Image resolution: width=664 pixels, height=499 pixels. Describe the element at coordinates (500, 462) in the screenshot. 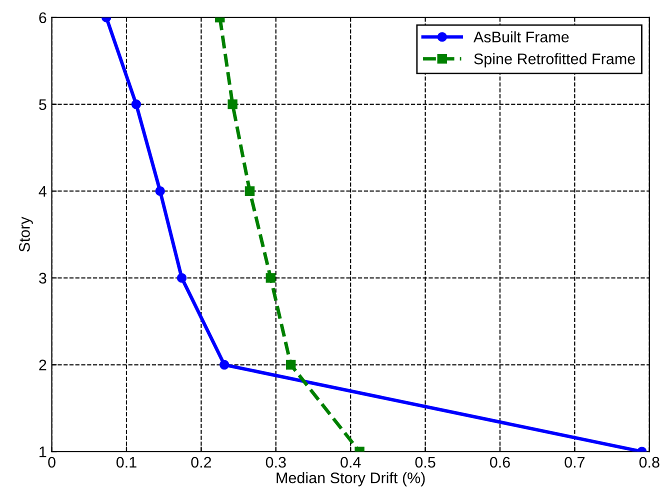

I see `x-tick-label: 0.6` at that location.